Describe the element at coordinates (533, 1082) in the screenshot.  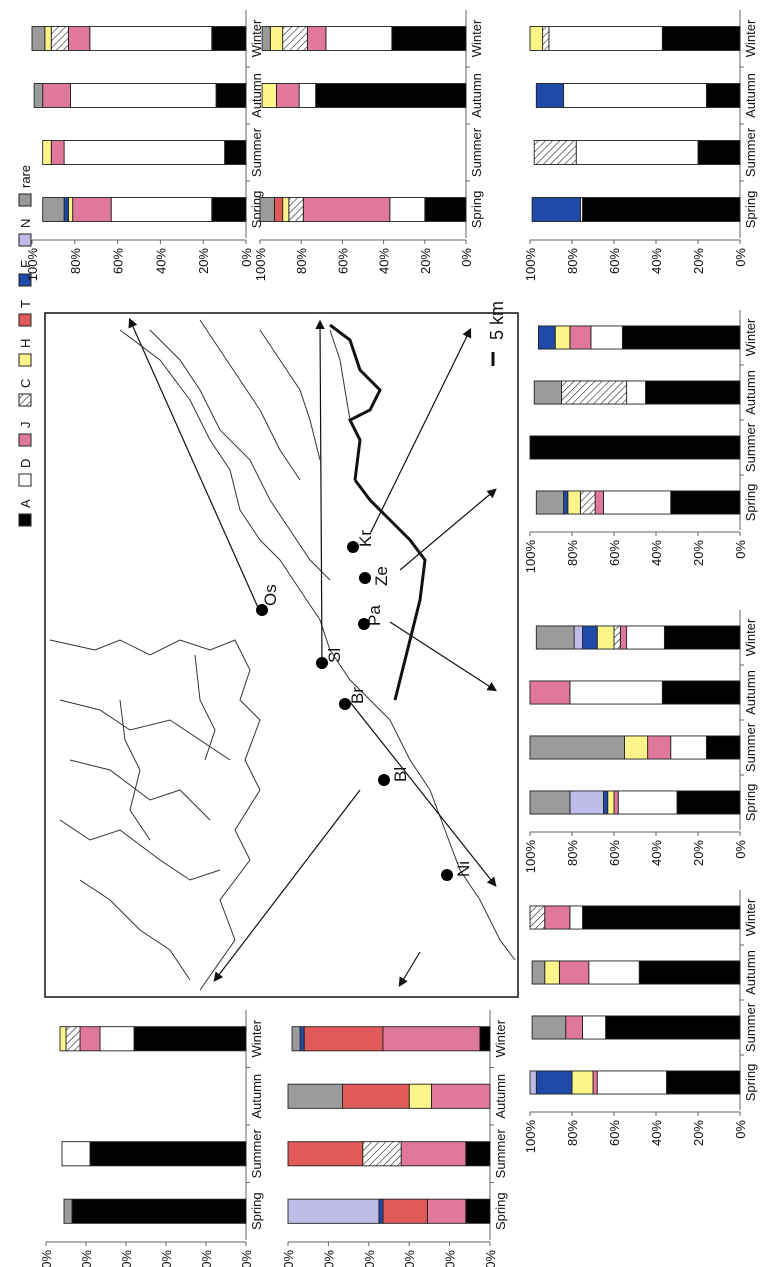
I see `bar-segment-n` at that location.